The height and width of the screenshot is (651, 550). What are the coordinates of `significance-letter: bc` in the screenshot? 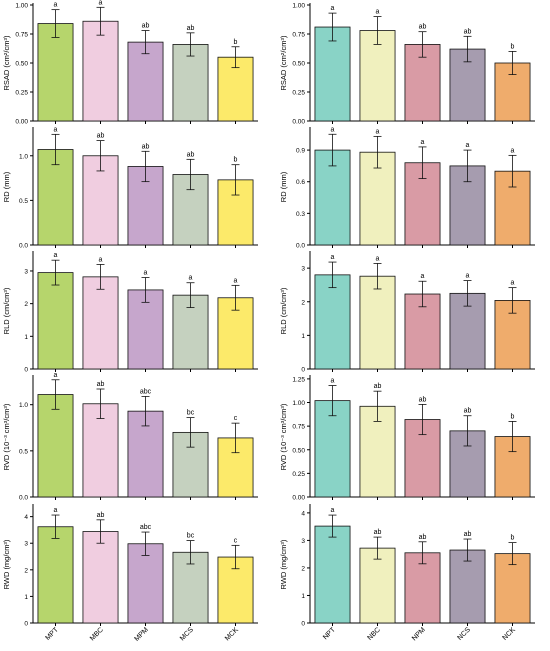 It's located at (191, 536).